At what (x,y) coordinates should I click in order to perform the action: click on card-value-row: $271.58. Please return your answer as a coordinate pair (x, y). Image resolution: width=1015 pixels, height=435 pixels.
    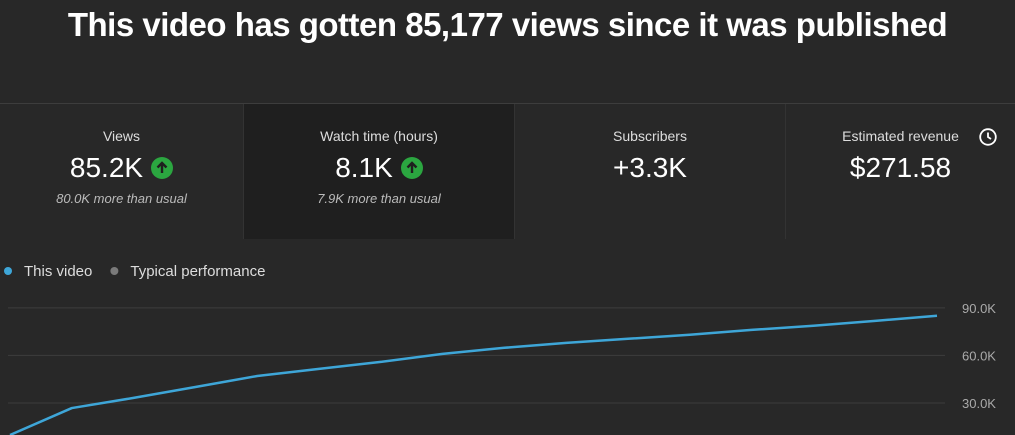
    Looking at the image, I should click on (900, 168).